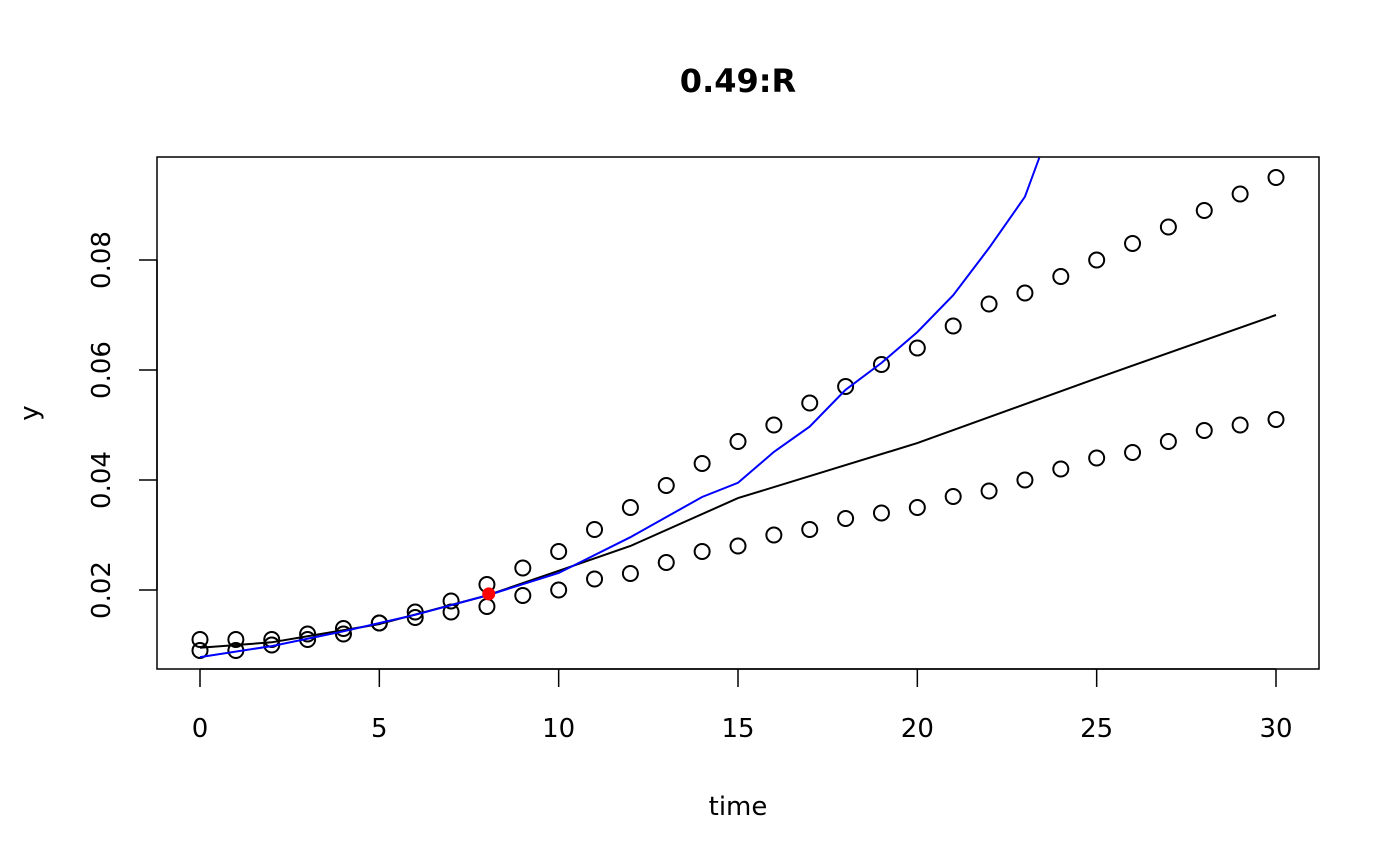 The image size is (1400, 866). I want to click on y-tick-label: 0.08, so click(102, 260).